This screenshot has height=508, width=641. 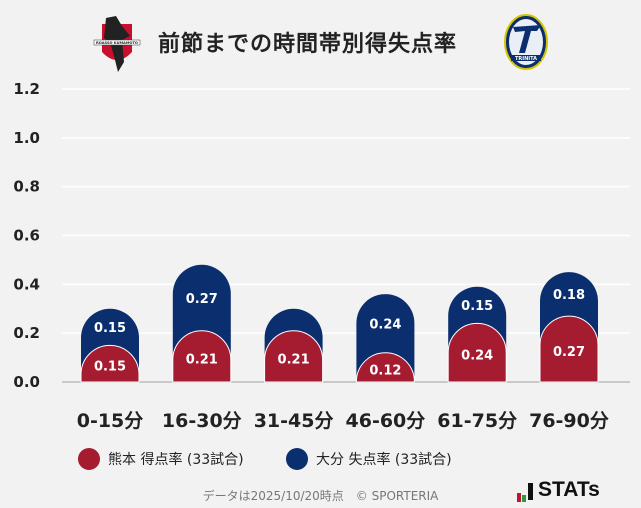 I want to click on legend-swatch-away, so click(x=297, y=459).